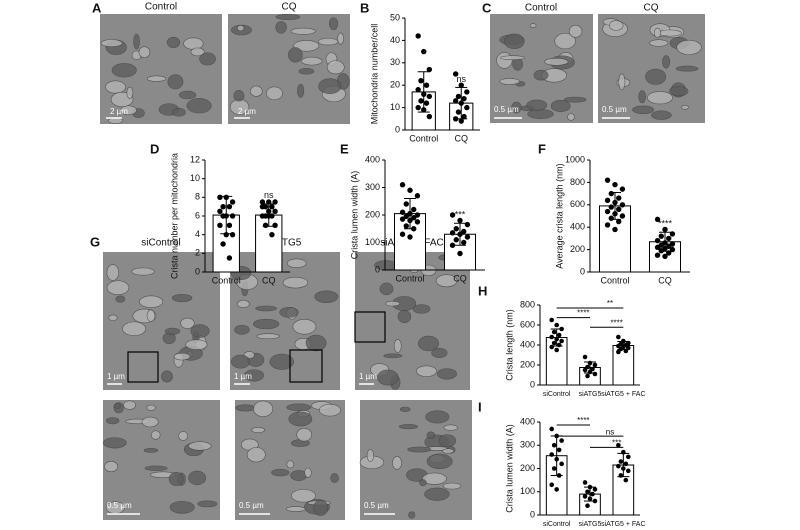 The image size is (800, 530). What do you see at coordinates (623, 365) in the screenshot?
I see `bar` at bounding box center [623, 365].